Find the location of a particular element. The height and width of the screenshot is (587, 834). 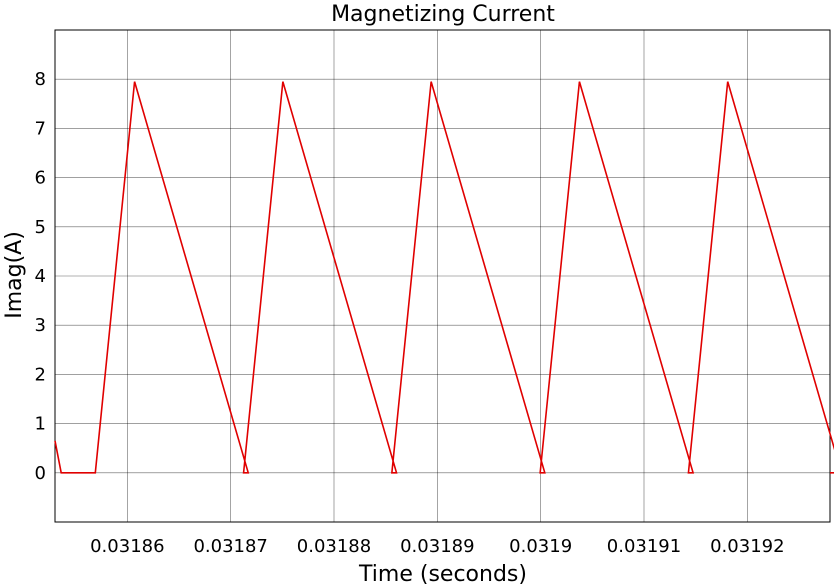

x-tick-label: 0.03189 is located at coordinates (437, 546).